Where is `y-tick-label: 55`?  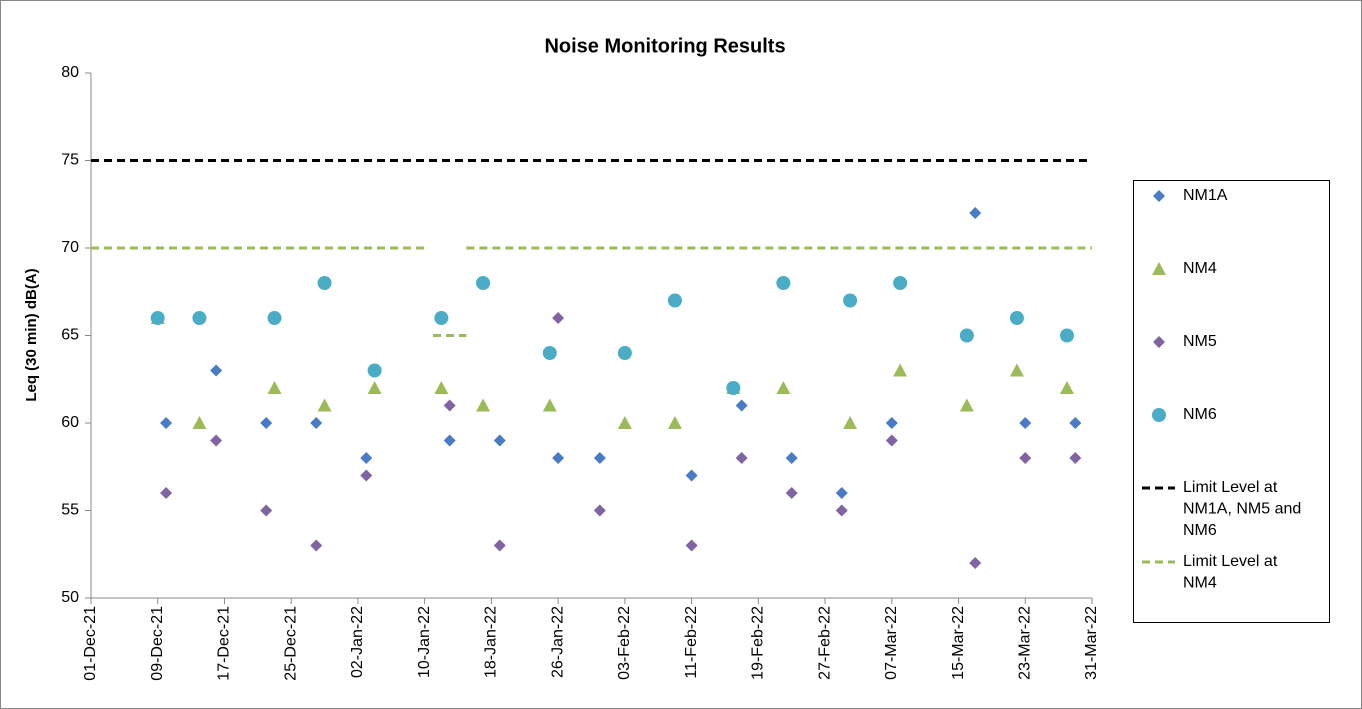
y-tick-label: 55 is located at coordinates (70, 510).